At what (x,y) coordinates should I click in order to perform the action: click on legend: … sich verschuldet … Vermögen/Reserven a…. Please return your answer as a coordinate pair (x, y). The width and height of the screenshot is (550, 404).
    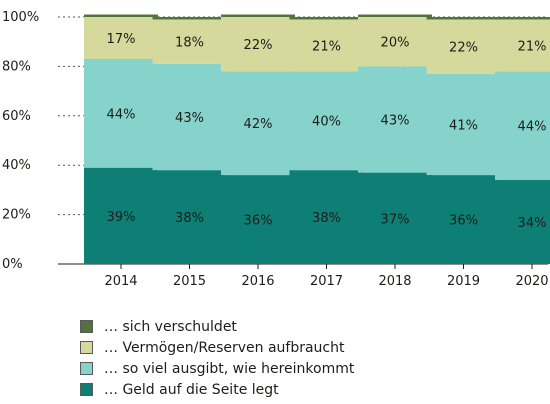
    Looking at the image, I should click on (217, 358).